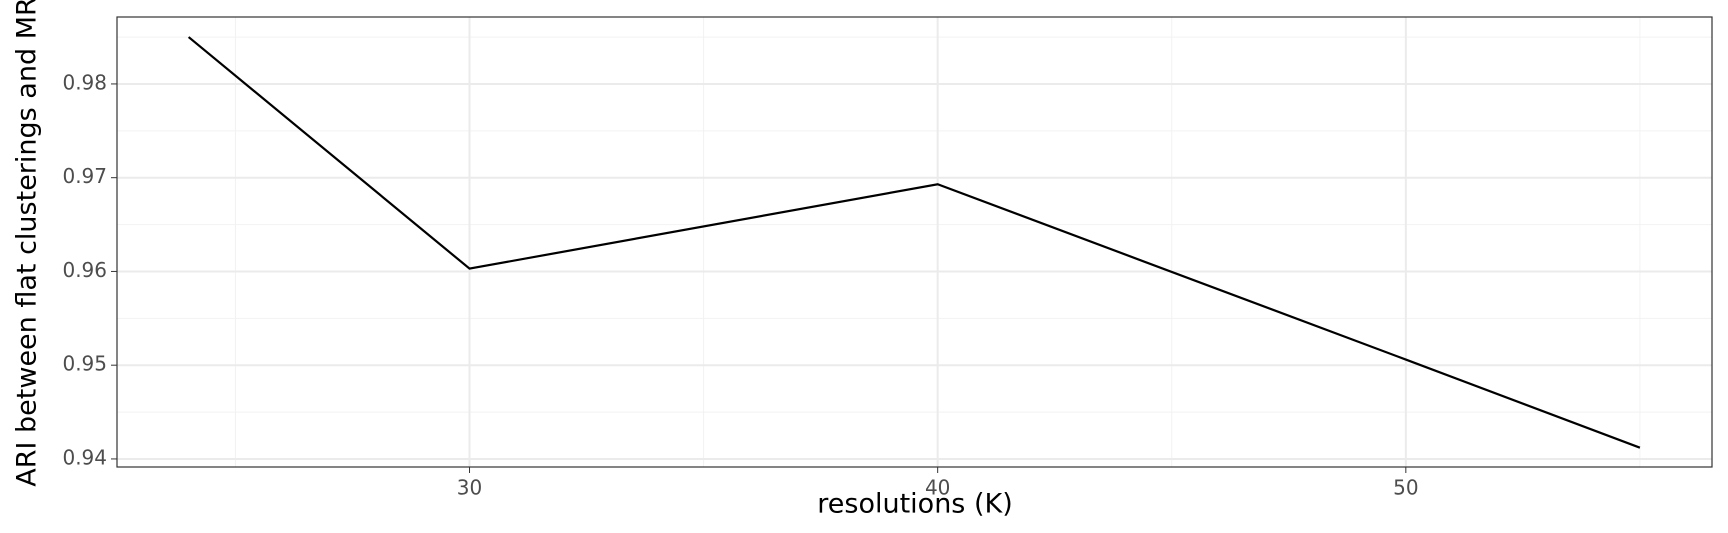 Image resolution: width=1728 pixels, height=533 pixels. I want to click on y-axis-title: ARI between flat clusterings and MR, so click(27, 243).